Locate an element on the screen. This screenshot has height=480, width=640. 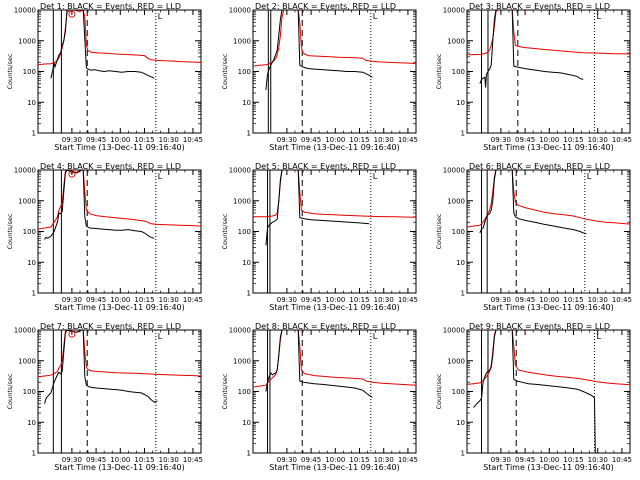
plot-title: Det 1: BLACK = Events, RED = LLD is located at coordinates (110, 6).